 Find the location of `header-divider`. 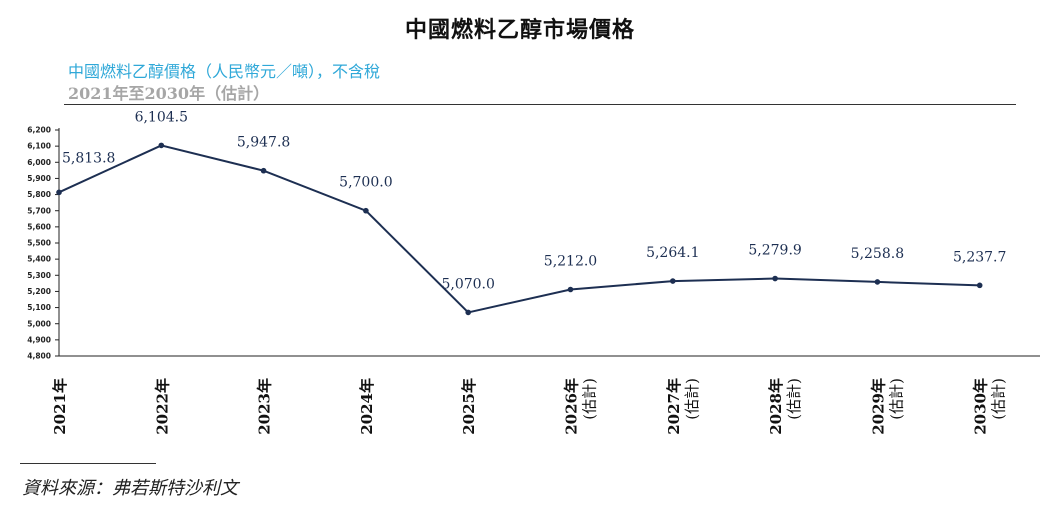

header-divider is located at coordinates (540, 104).